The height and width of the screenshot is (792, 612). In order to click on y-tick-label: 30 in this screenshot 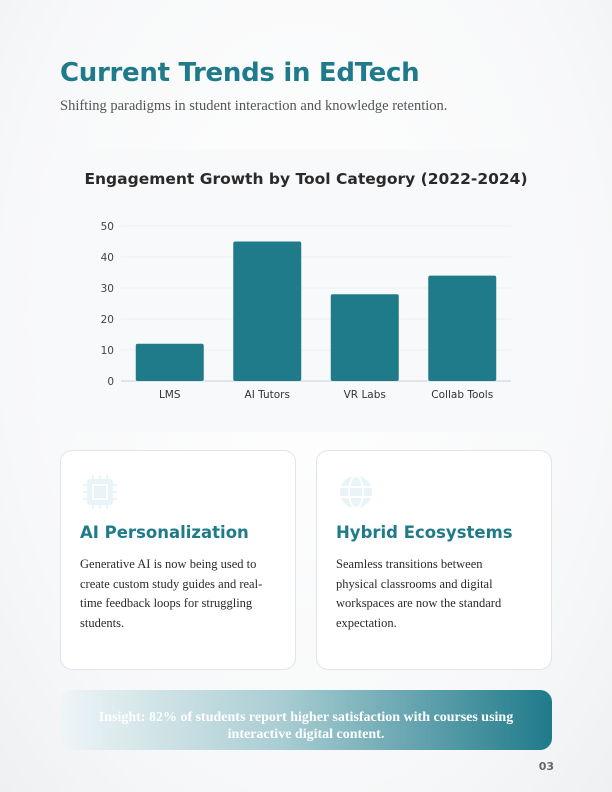, I will do `click(107, 289)`.